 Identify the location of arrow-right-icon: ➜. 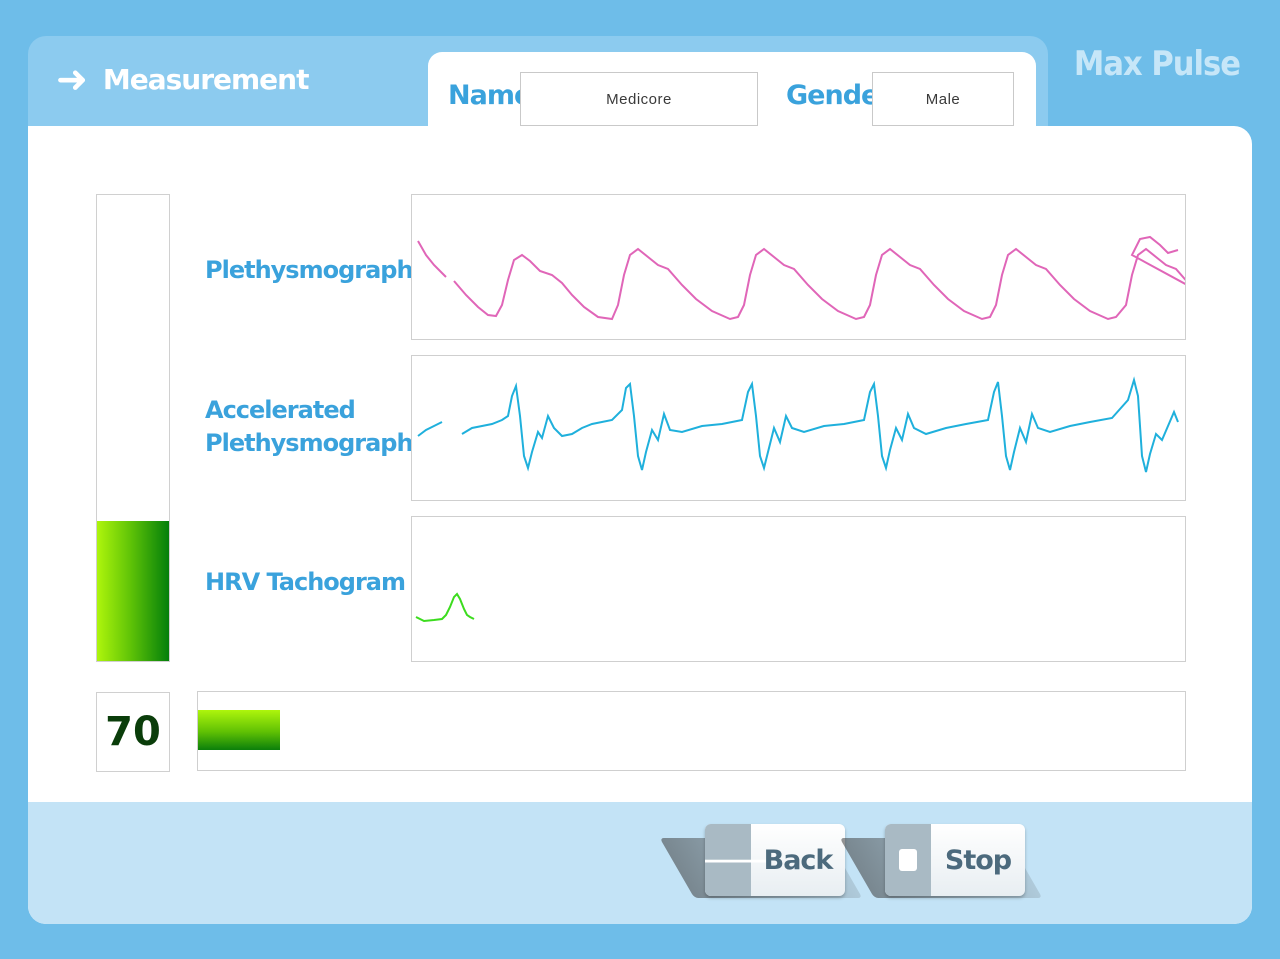
(72, 79).